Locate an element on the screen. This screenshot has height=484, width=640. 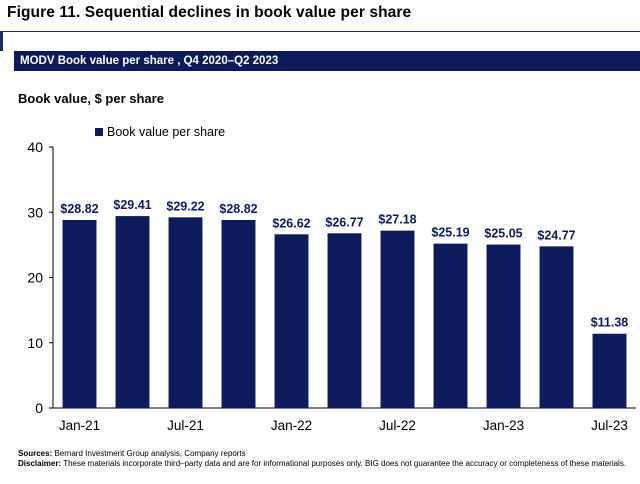
data-label: $26.77 is located at coordinates (344, 222).